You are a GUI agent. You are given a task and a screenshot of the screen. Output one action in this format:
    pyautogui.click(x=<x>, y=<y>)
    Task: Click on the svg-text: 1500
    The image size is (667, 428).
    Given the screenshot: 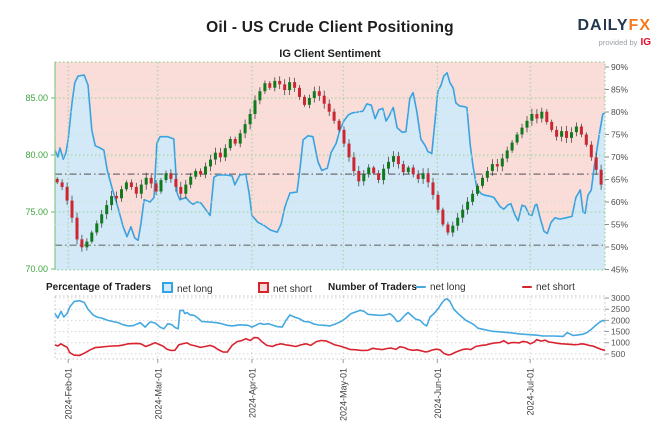 What is the action you would take?
    pyautogui.click(x=620, y=332)
    